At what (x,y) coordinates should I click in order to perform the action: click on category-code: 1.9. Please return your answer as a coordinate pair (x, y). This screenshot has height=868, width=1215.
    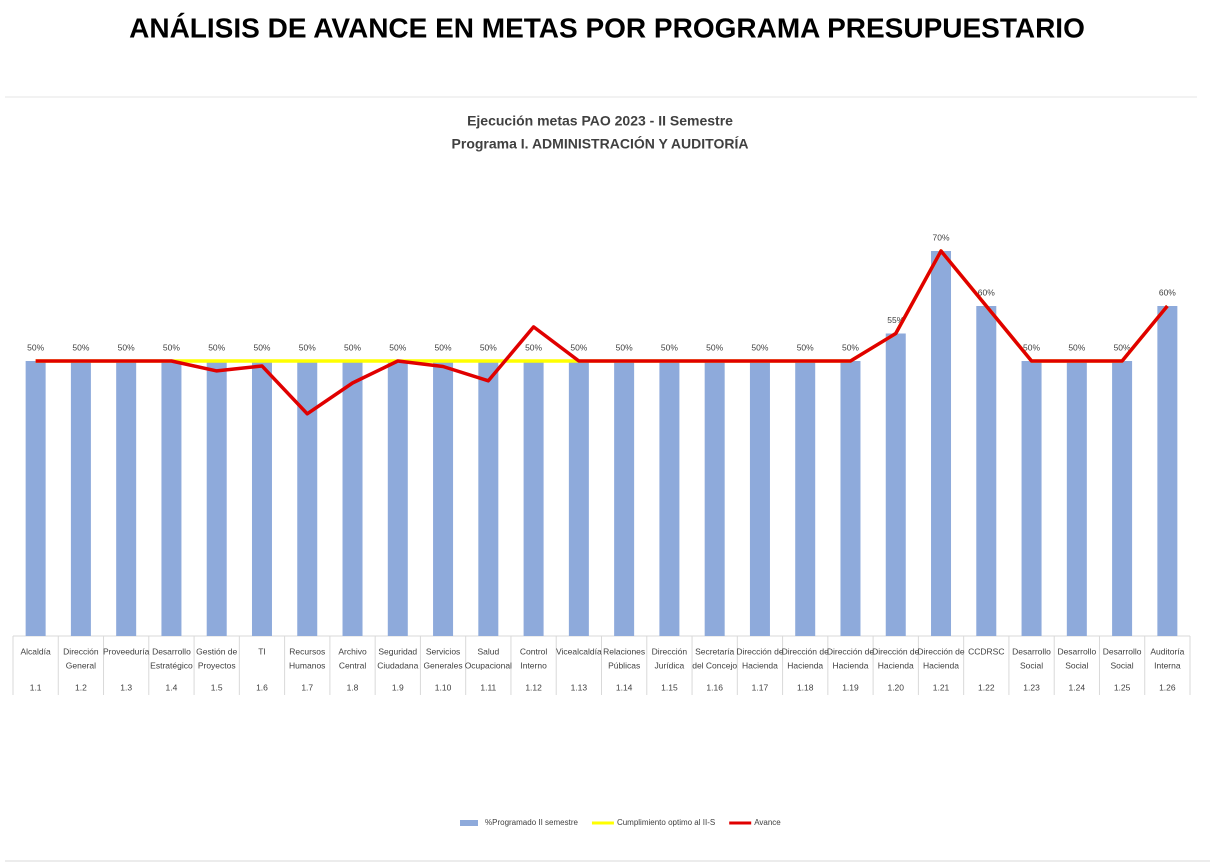
    Looking at the image, I should click on (398, 687).